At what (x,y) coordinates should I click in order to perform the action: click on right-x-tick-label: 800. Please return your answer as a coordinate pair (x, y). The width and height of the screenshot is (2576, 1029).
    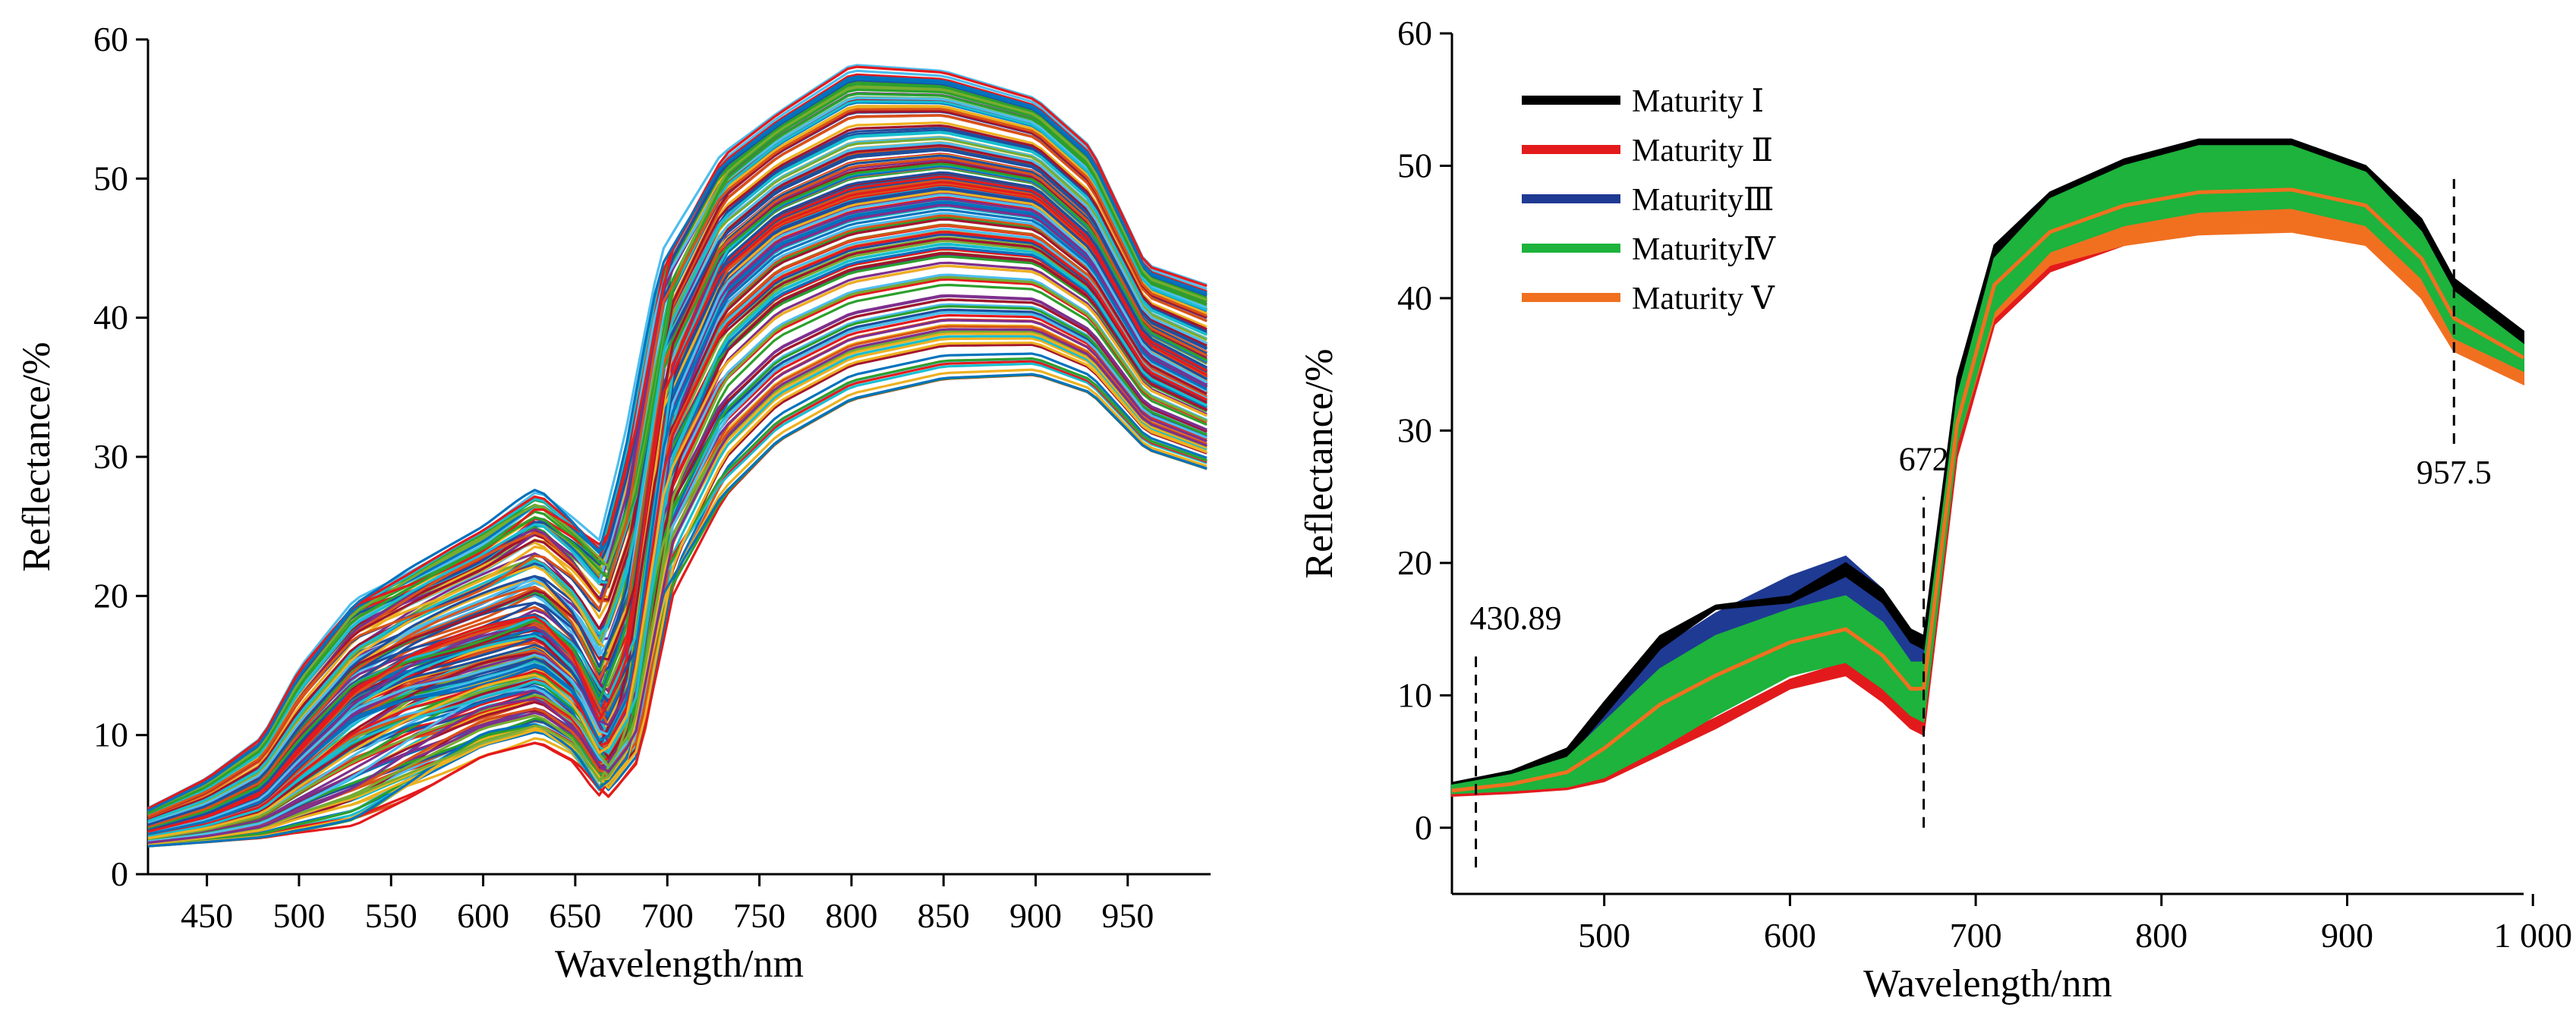
    Looking at the image, I should click on (2161, 935).